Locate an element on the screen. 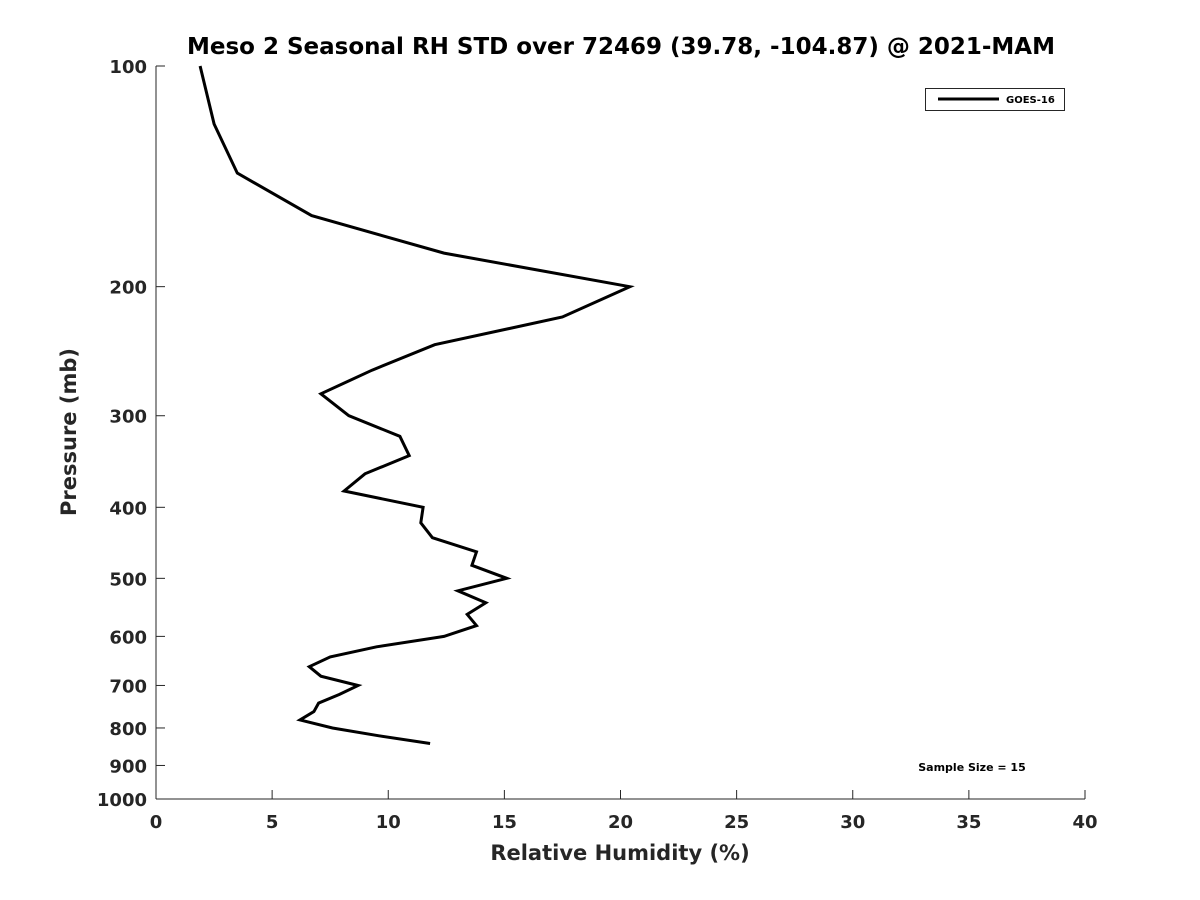 The width and height of the screenshot is (1200, 900). y-tick-label: 400 is located at coordinates (128, 508).